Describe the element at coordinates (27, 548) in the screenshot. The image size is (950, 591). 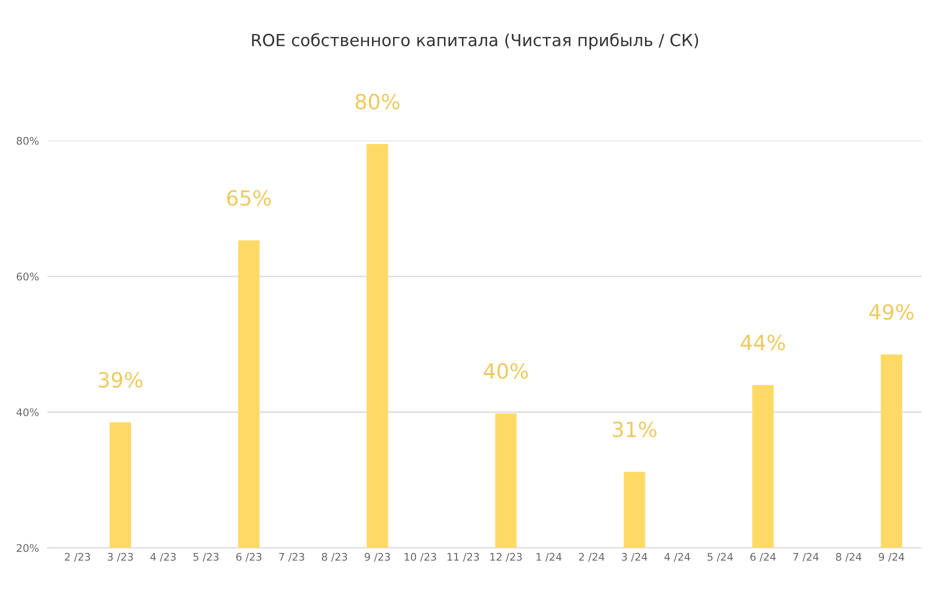
I see `y-tick-label: 20%` at that location.